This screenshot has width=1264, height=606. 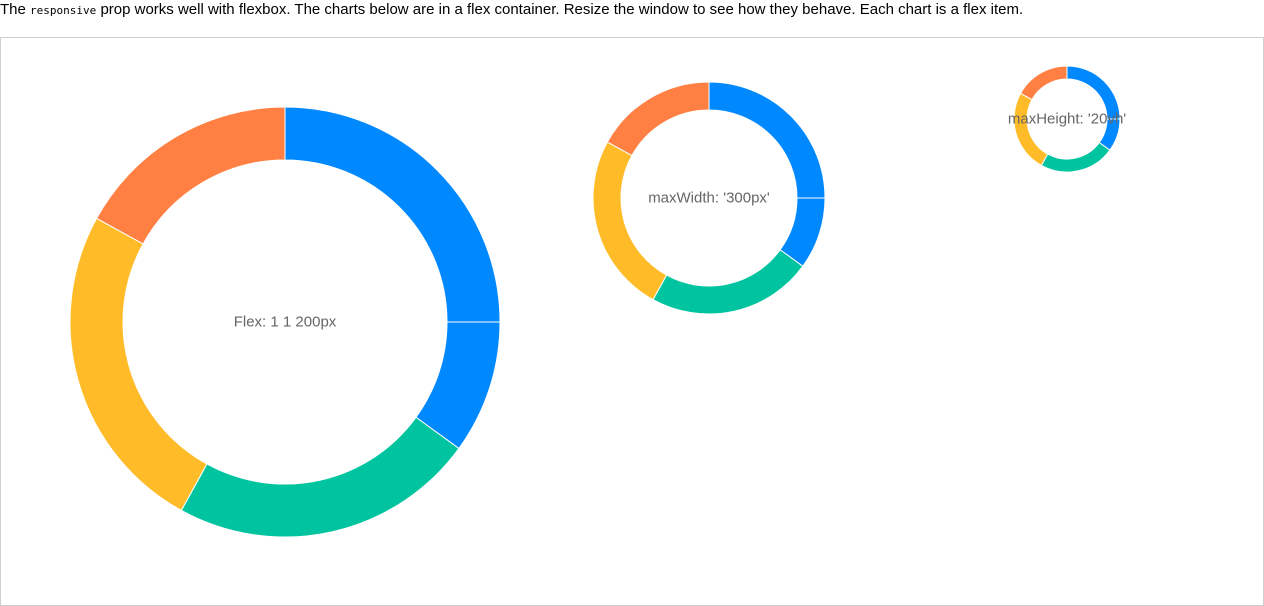 I want to click on donut-center-label: maxWidth: '300px', so click(x=709, y=198).